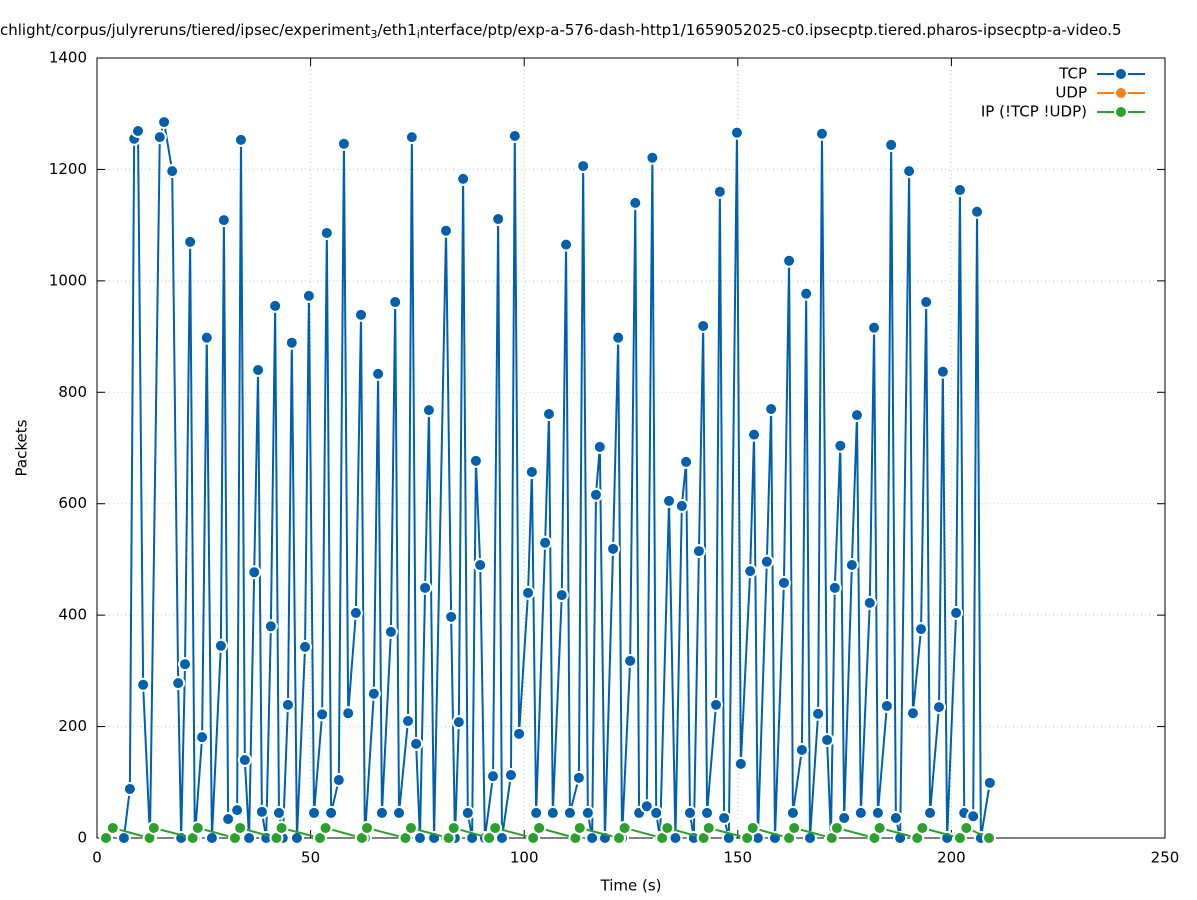 This screenshot has height=900, width=1197. What do you see at coordinates (373, 34) in the screenshot?
I see `title-subscript: 3` at bounding box center [373, 34].